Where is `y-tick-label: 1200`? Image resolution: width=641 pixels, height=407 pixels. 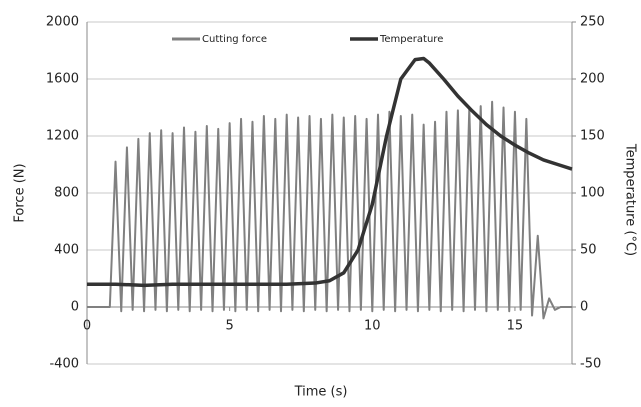 y-tick-label: 1200 is located at coordinates (62, 136).